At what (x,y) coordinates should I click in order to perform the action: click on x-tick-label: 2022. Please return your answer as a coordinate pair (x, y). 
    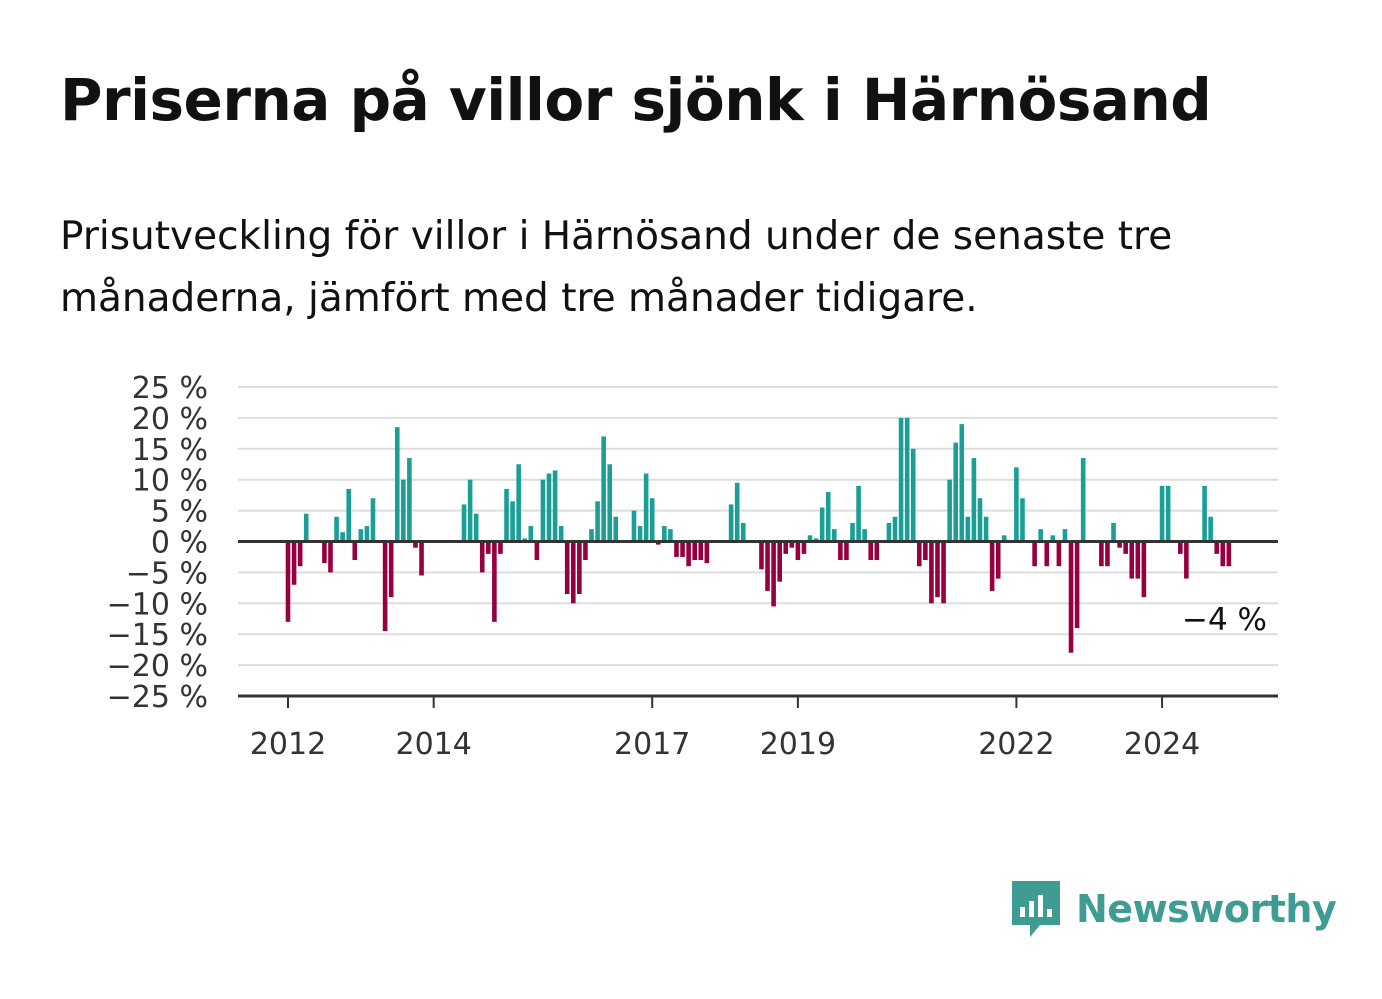
    Looking at the image, I should click on (1016, 744).